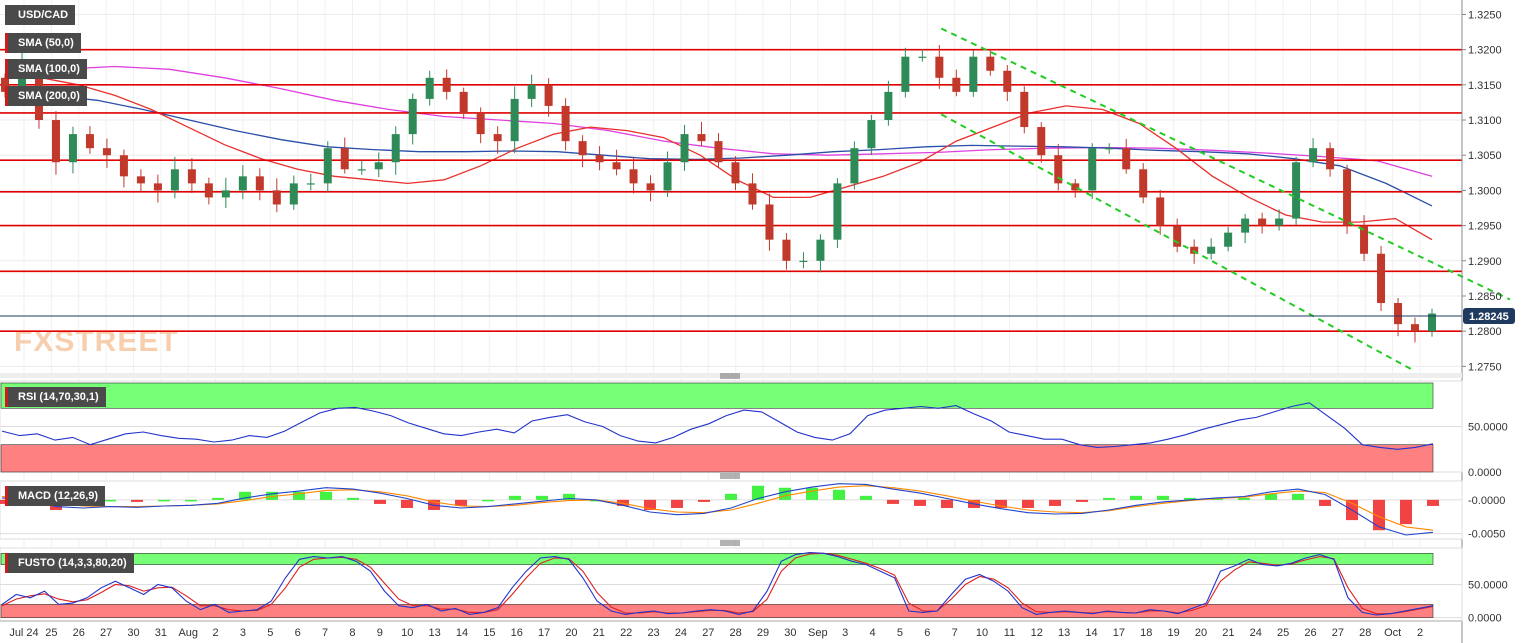 This screenshot has width=1531, height=643. Describe the element at coordinates (1338, 633) in the screenshot. I see `x-tick-label: 27` at that location.